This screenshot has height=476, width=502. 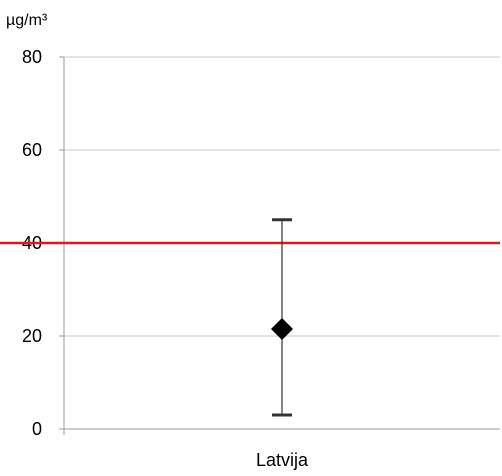 What do you see at coordinates (282, 329) in the screenshot?
I see `data-point-Latvija` at bounding box center [282, 329].